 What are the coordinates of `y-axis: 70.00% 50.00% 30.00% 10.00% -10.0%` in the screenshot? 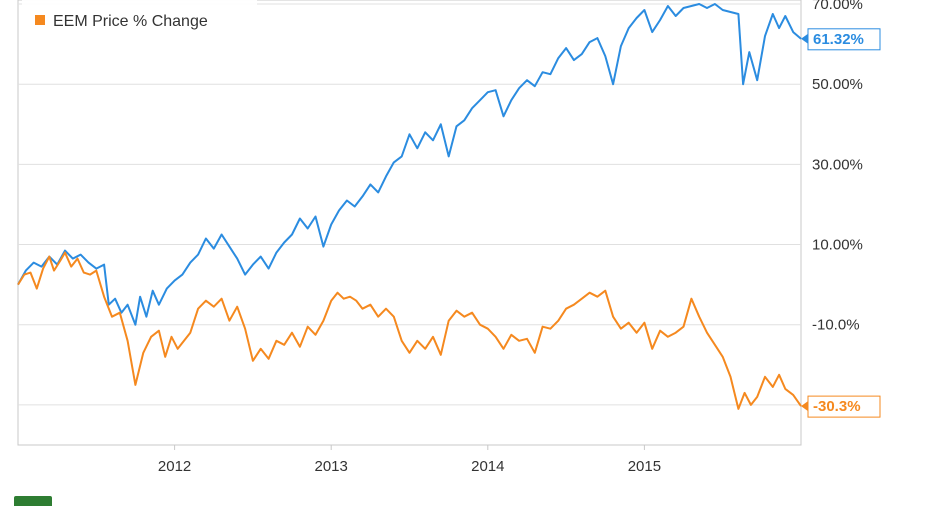 It's located at (837, 167).